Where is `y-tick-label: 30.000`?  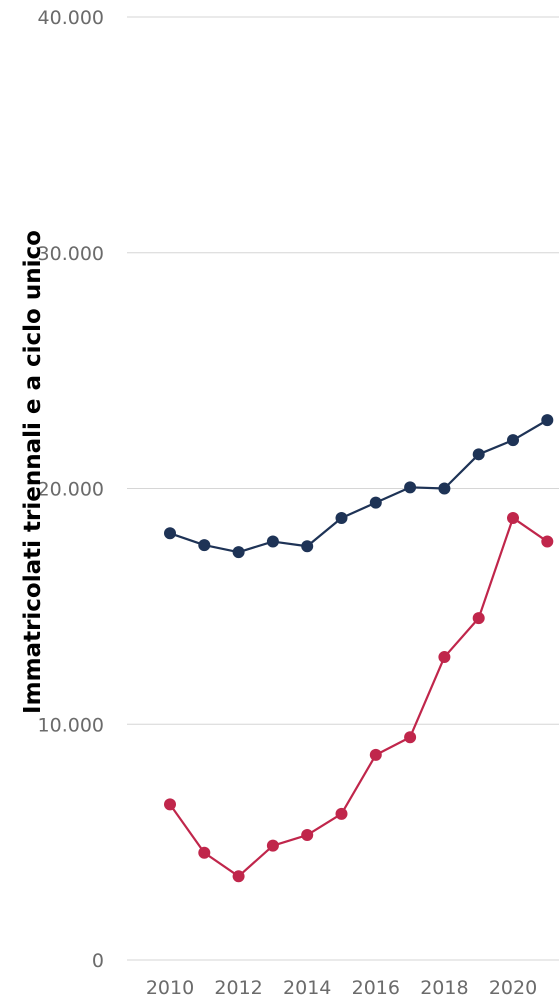 y-tick-label: 30.000 is located at coordinates (71, 254).